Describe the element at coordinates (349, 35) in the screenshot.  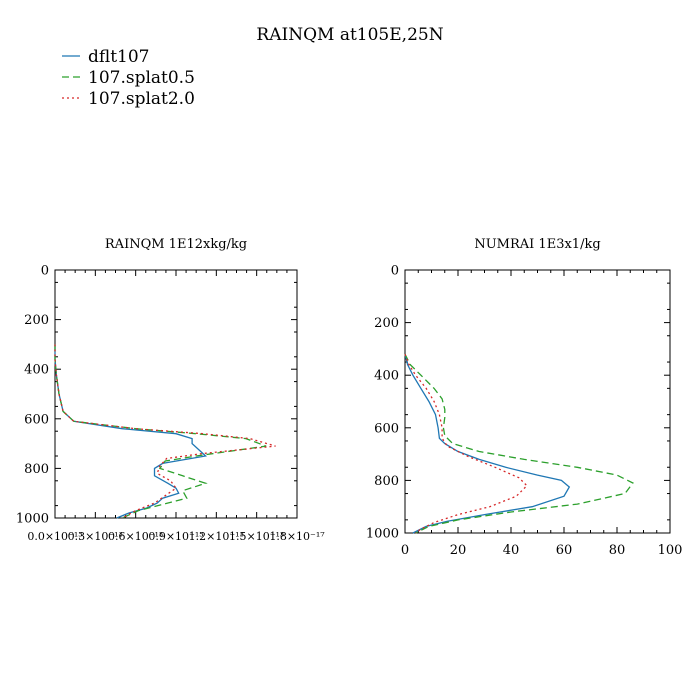
I see `main-title: RAINQM at105E,25N` at that location.